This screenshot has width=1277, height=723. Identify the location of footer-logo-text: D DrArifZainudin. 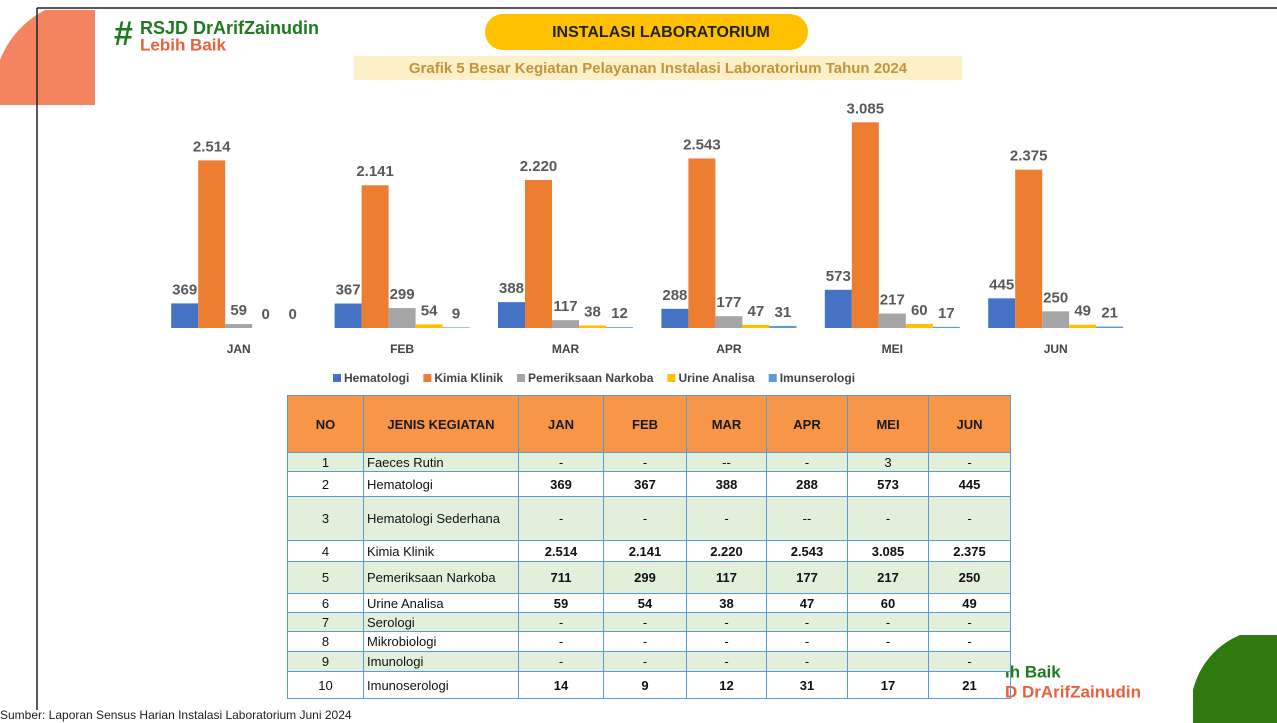
(1073, 691).